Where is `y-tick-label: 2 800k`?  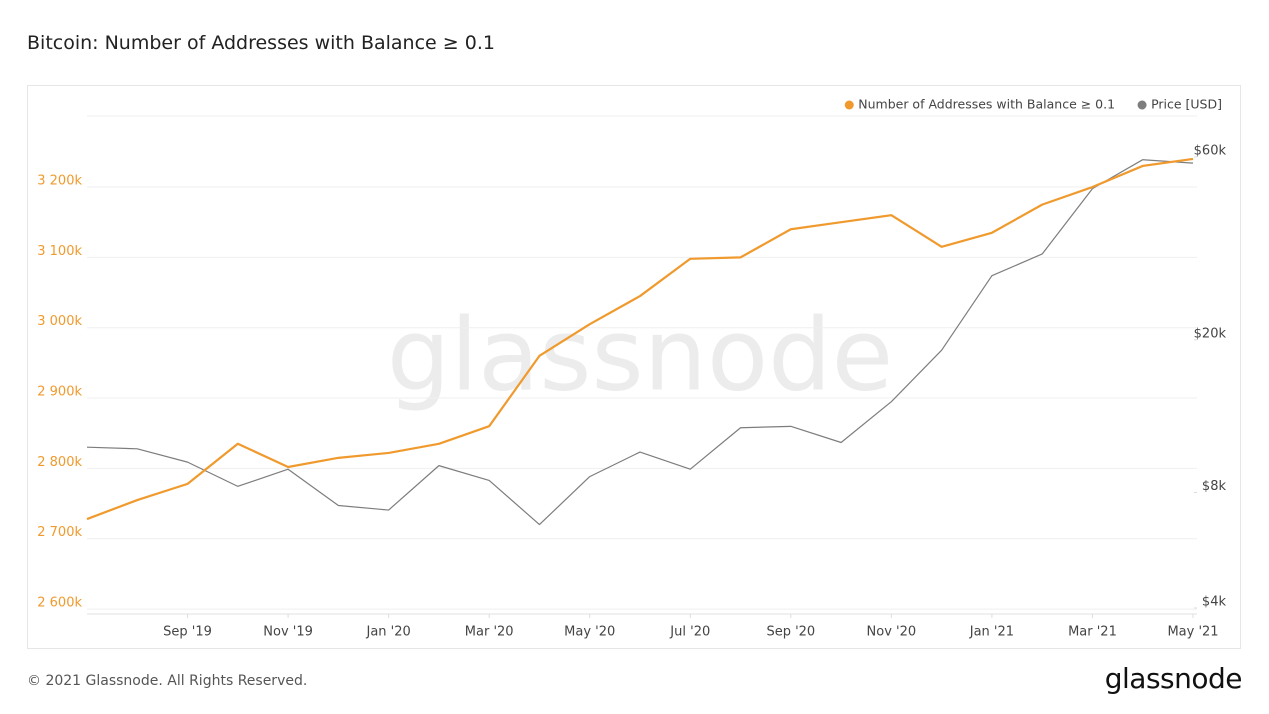 y-tick-label: 2 800k is located at coordinates (59, 462).